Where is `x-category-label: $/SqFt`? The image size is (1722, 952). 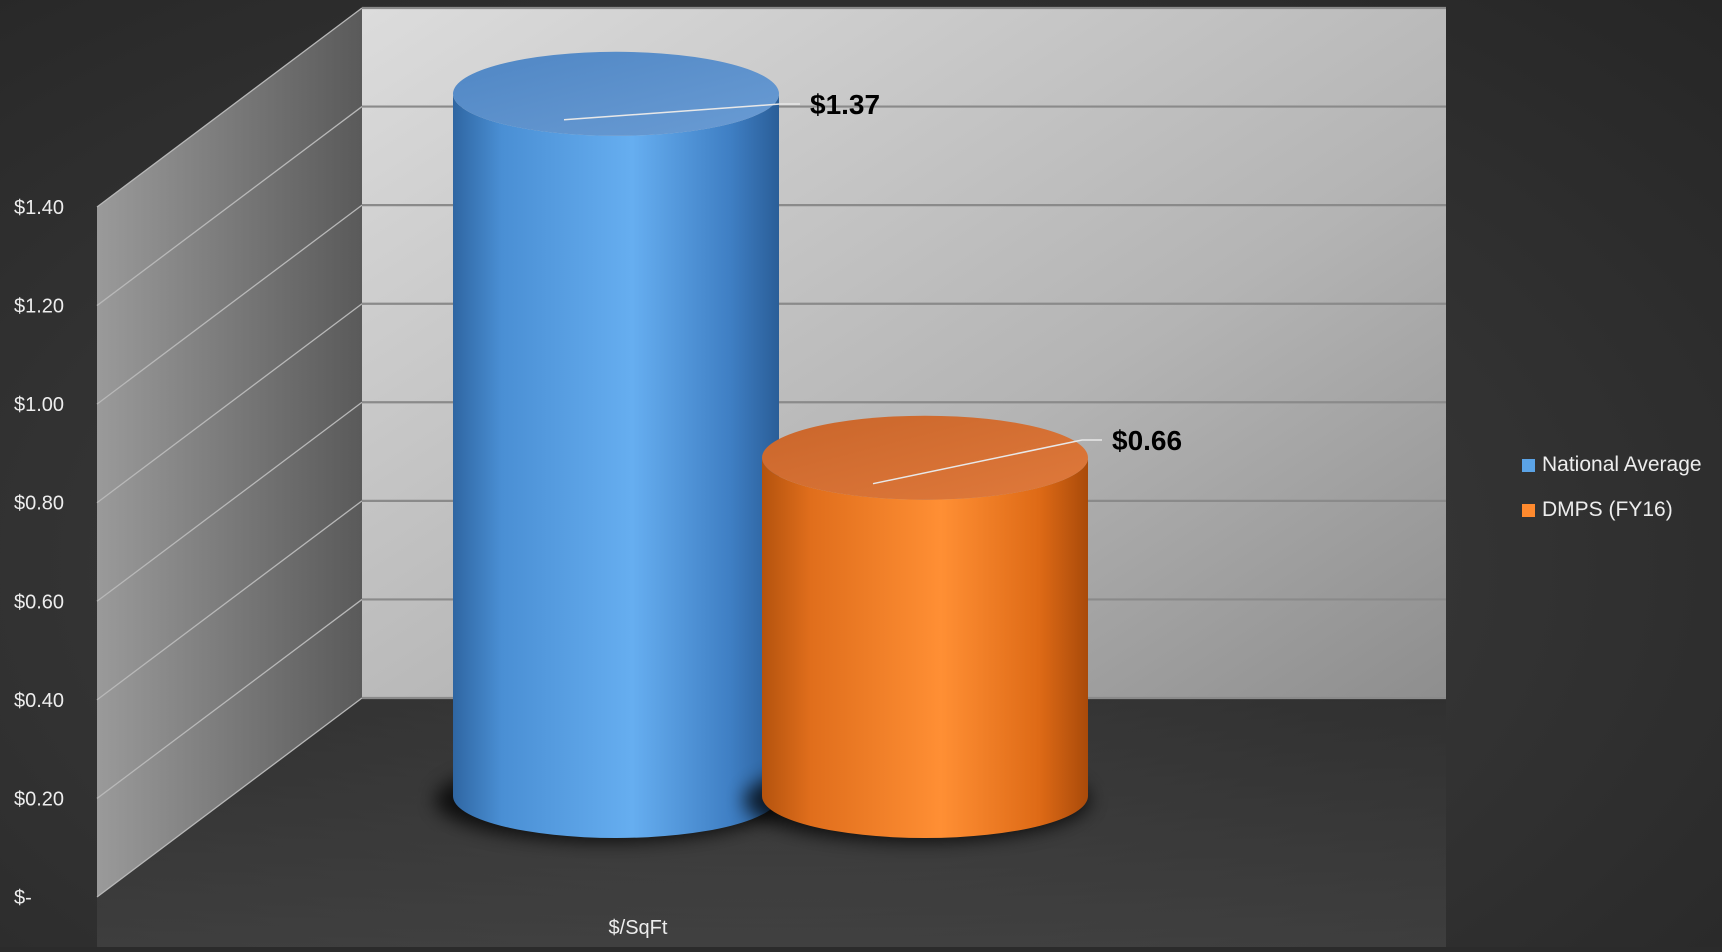
x-category-label: $/SqFt is located at coordinates (638, 928).